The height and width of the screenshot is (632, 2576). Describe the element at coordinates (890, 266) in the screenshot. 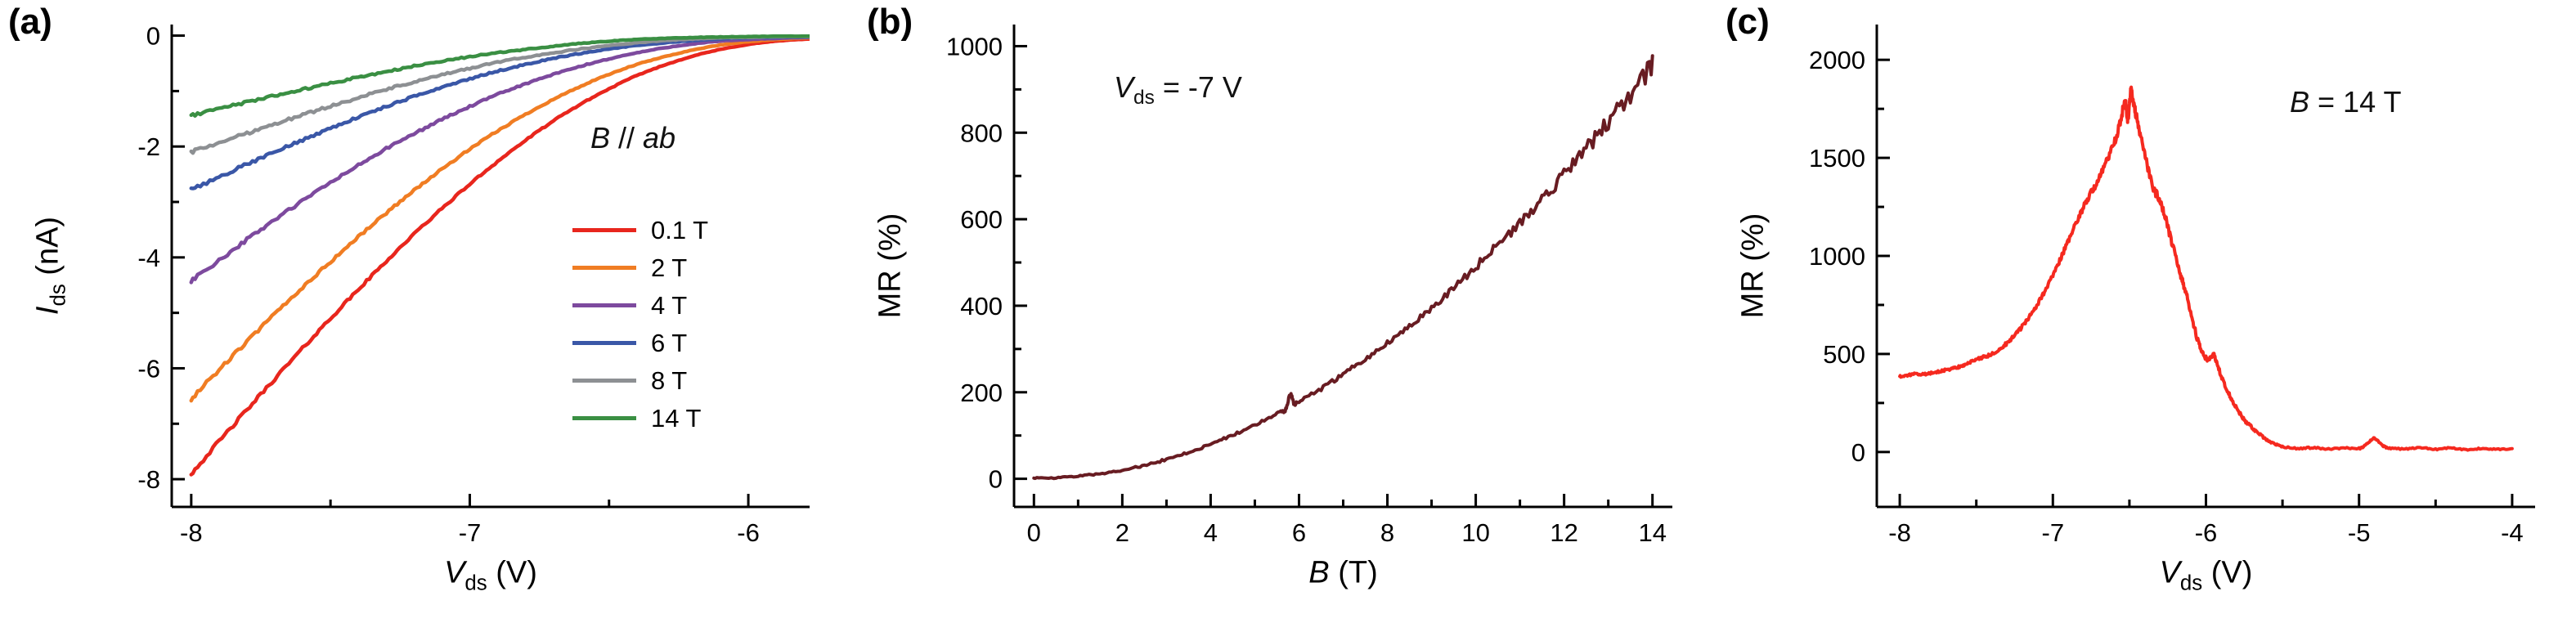

I see `y-axis-rest-b: MR (%)` at that location.